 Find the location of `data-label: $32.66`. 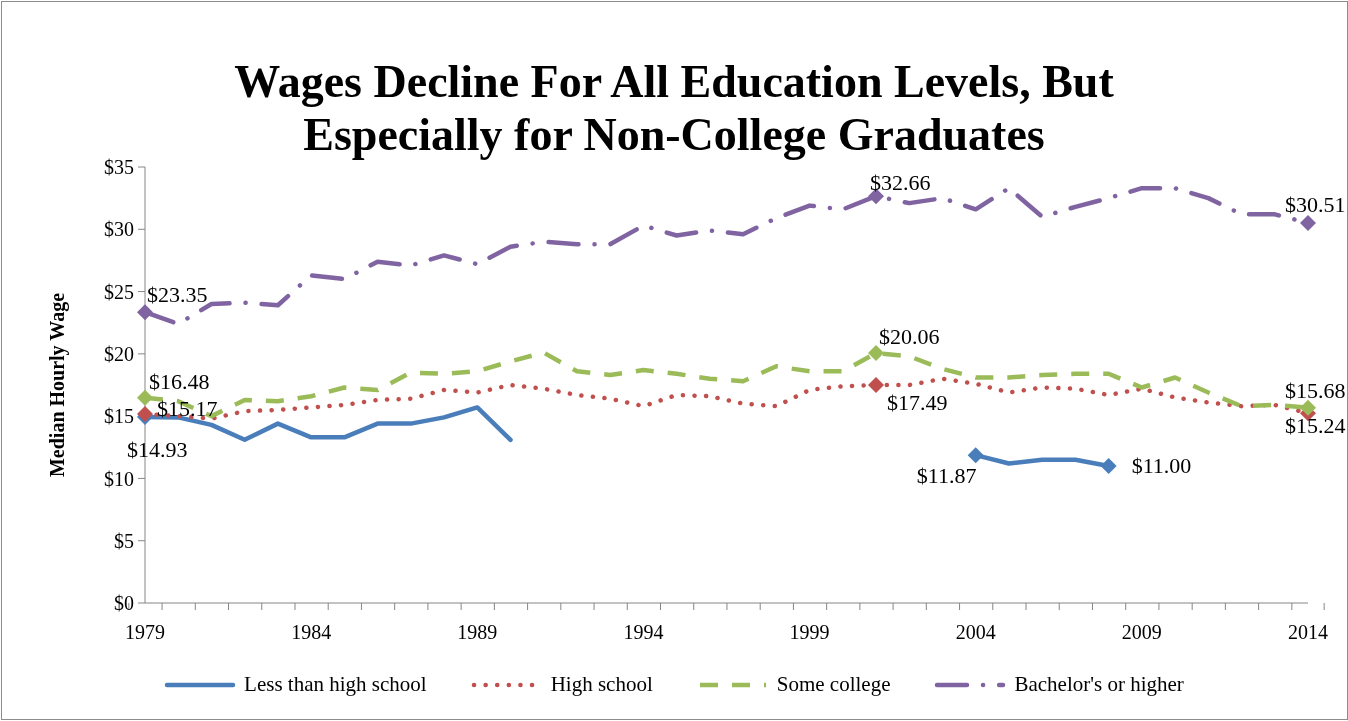

data-label: $32.66 is located at coordinates (900, 183).